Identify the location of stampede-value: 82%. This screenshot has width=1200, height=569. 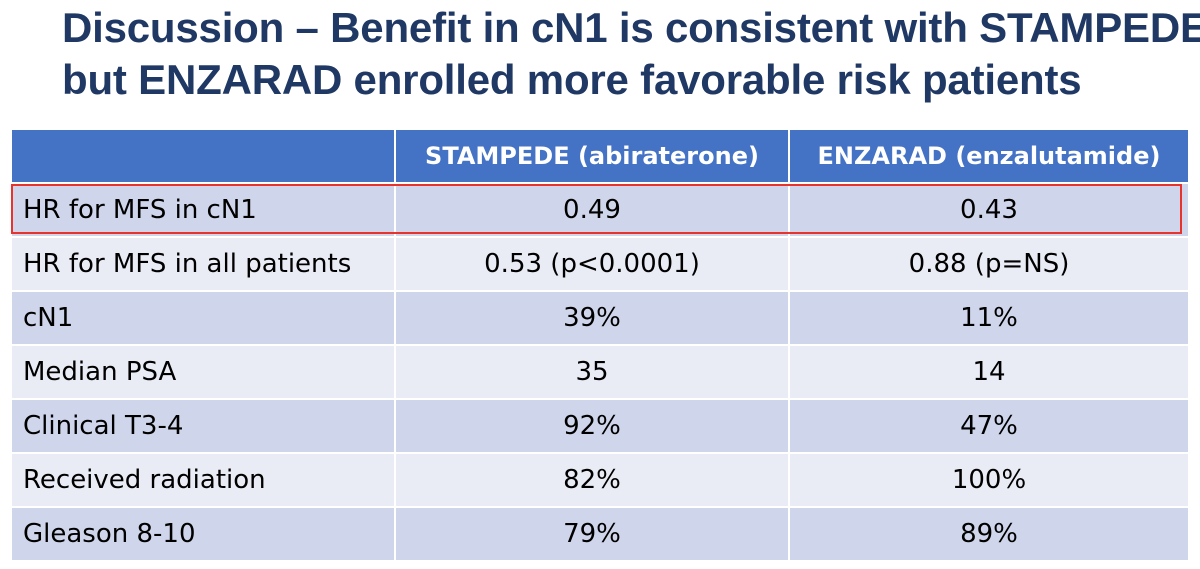
(592, 479).